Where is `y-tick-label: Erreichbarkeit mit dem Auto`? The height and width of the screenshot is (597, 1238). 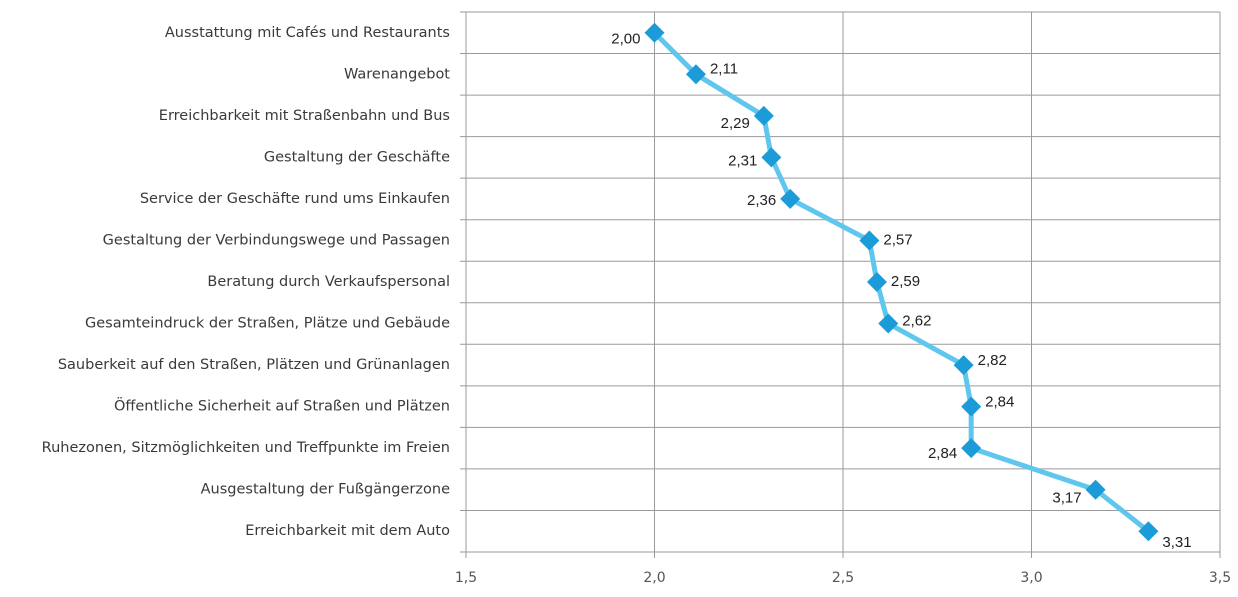
y-tick-label: Erreichbarkeit mit dem Auto is located at coordinates (347, 531).